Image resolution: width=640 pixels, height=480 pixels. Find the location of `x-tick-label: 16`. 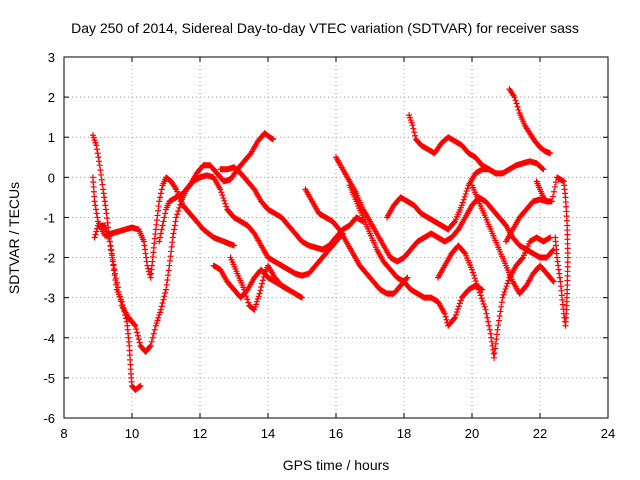

x-tick-label: 16 is located at coordinates (336, 433).